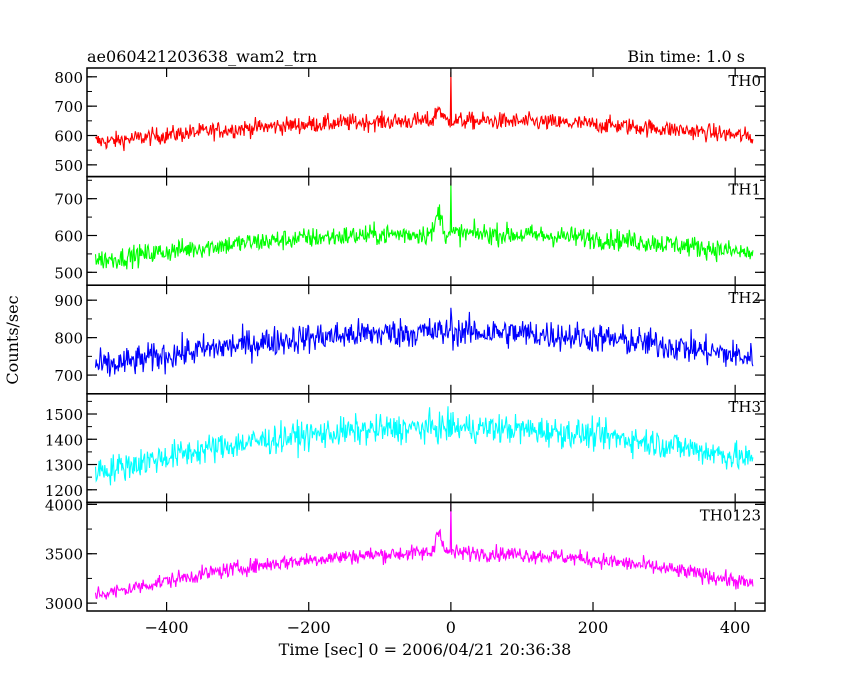 Image resolution: width=850 pixels, height=680 pixels. What do you see at coordinates (686, 56) in the screenshot?
I see `bin-time-label: Bin time: 1.0 s` at bounding box center [686, 56].